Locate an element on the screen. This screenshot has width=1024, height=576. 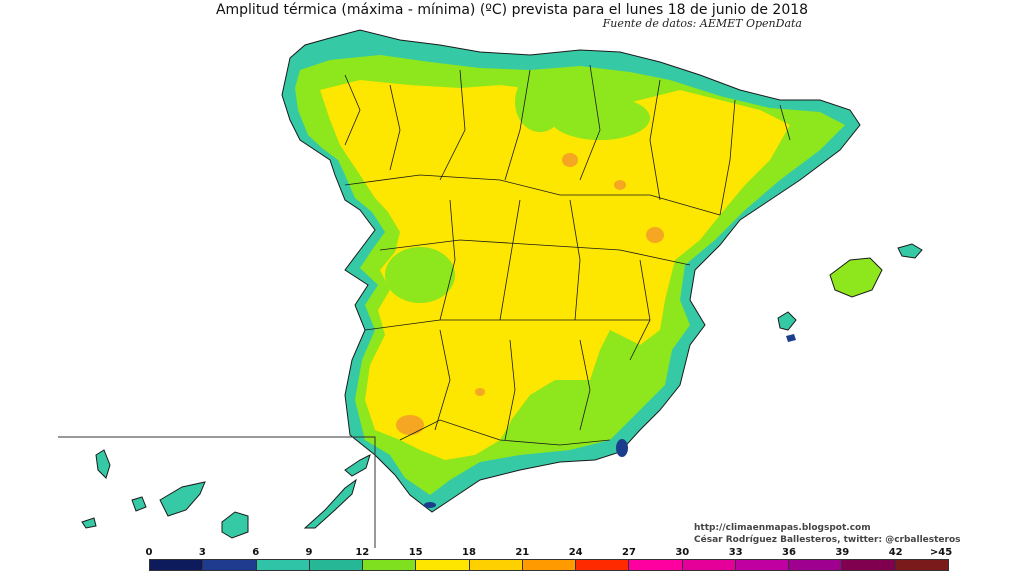
hot-spot-huelva is located at coordinates (410, 425).